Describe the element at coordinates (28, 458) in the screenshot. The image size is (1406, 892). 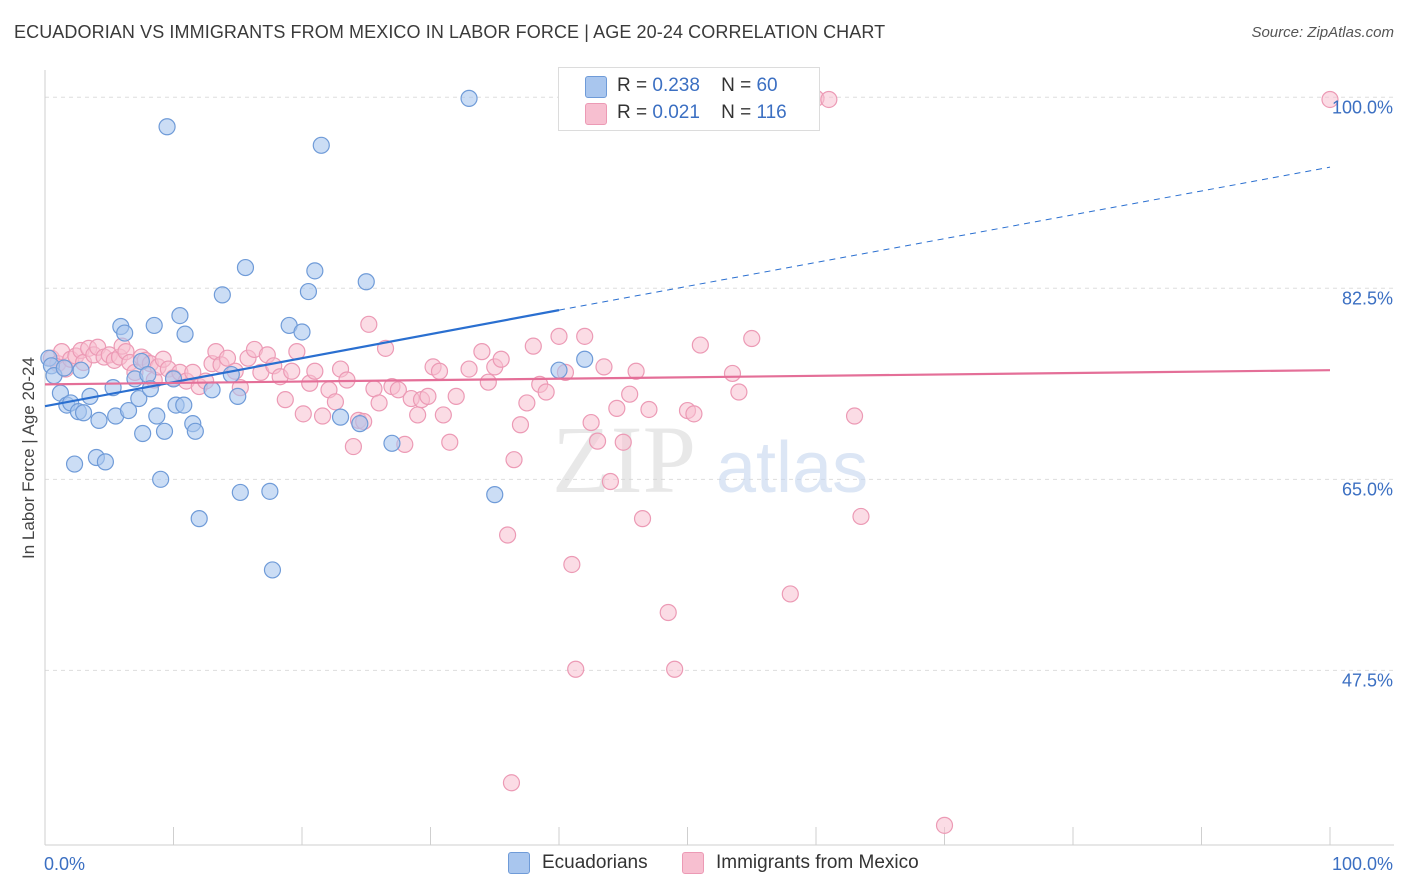
I see `y-axis-label: In Labor Force | Age 20-24` at that location.